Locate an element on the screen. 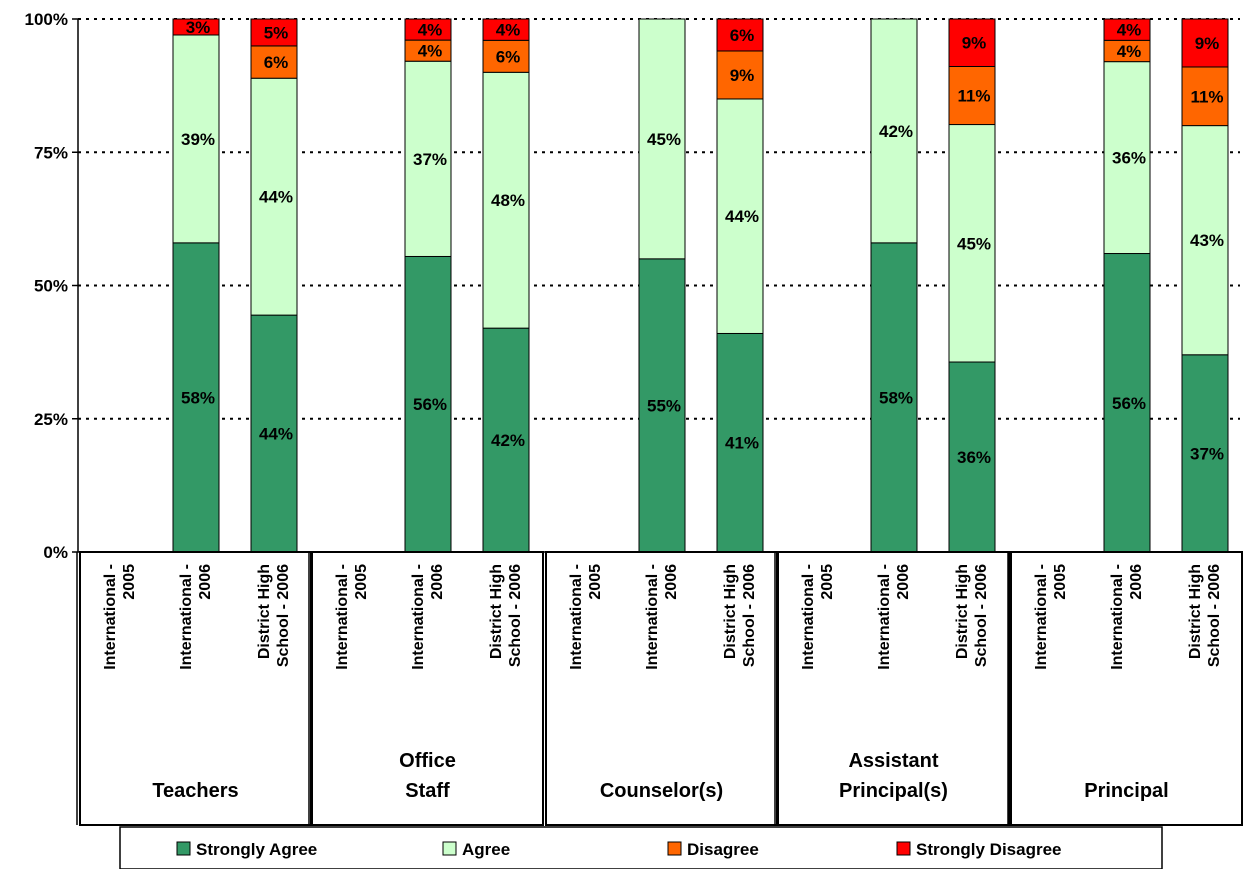 This screenshot has height=869, width=1243. legend-label: Agree is located at coordinates (486, 849).